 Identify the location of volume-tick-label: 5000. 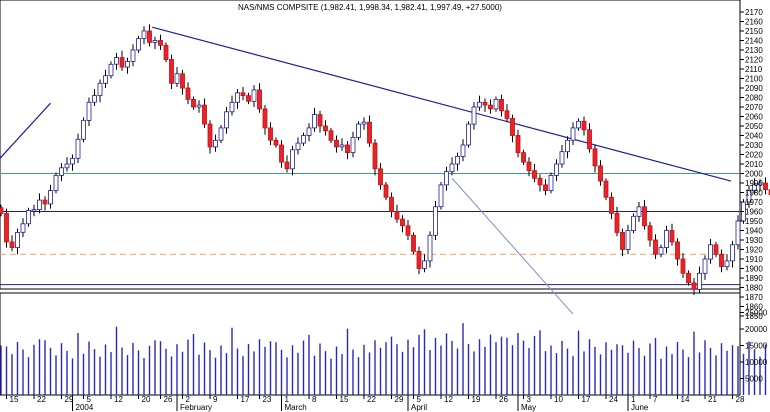
(754, 379).